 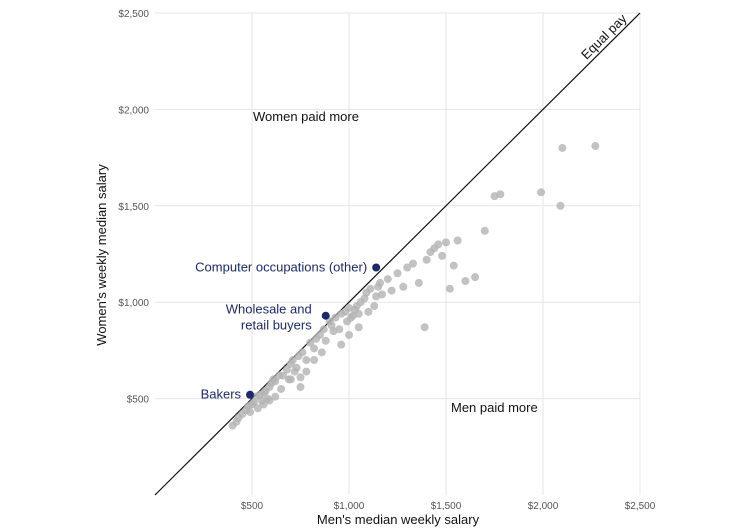 What do you see at coordinates (133, 14) in the screenshot?
I see `y-tick-label: $2,500` at bounding box center [133, 14].